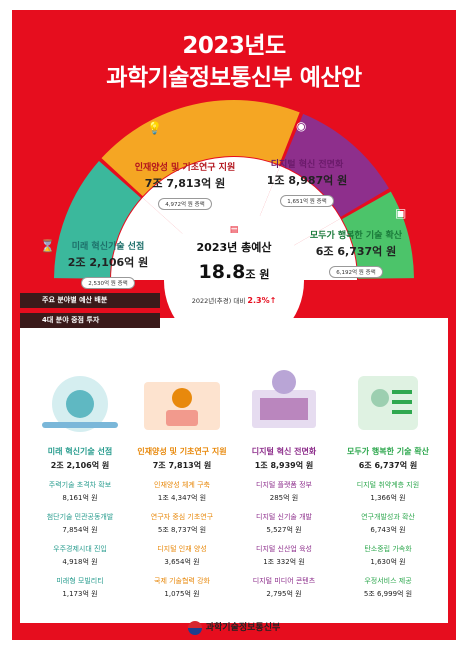 The width and height of the screenshot is (468, 657). I want to click on title-ministry: 과학기술정보통신부 예산안, so click(234, 78).